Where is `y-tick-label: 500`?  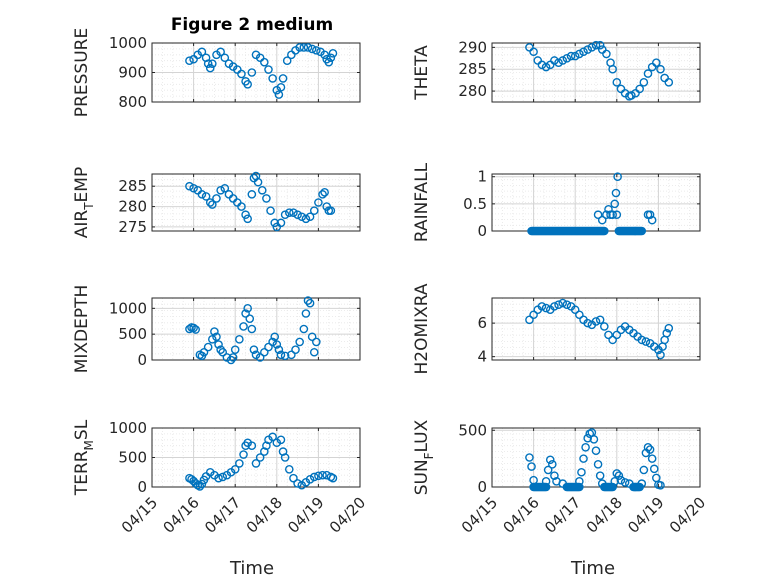 y-tick-label: 500 is located at coordinates (132, 458).